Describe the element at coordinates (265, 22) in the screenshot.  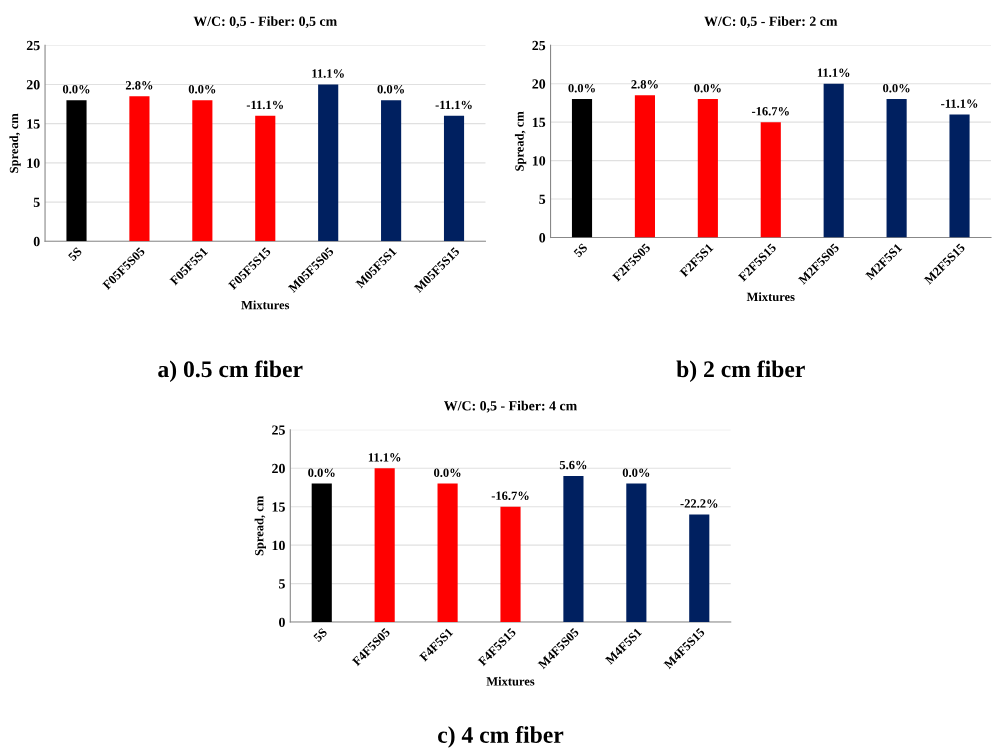
I see `chart-title: W/C: 0,5 - Fiber: 0,5 cm` at that location.